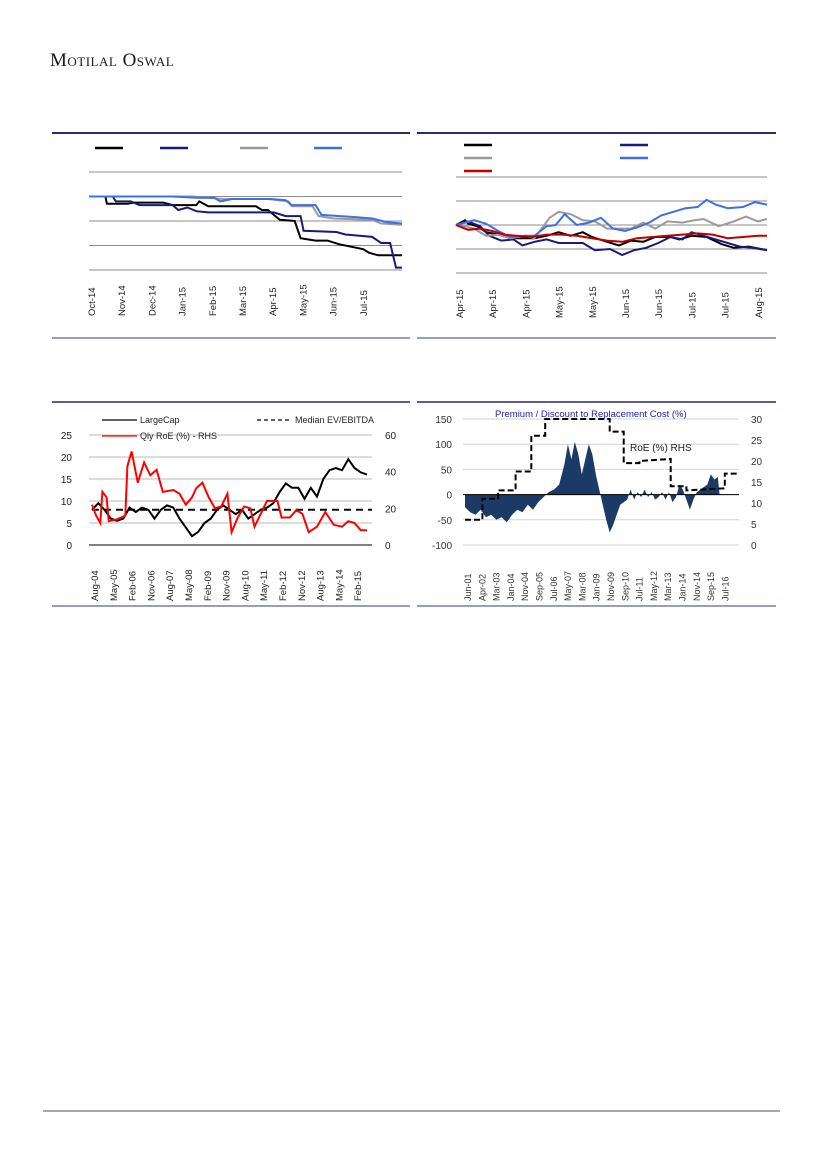 Image resolution: width=827 pixels, height=1169 pixels. What do you see at coordinates (447, 470) in the screenshot?
I see `chart4-left-tick-label: 50` at bounding box center [447, 470].